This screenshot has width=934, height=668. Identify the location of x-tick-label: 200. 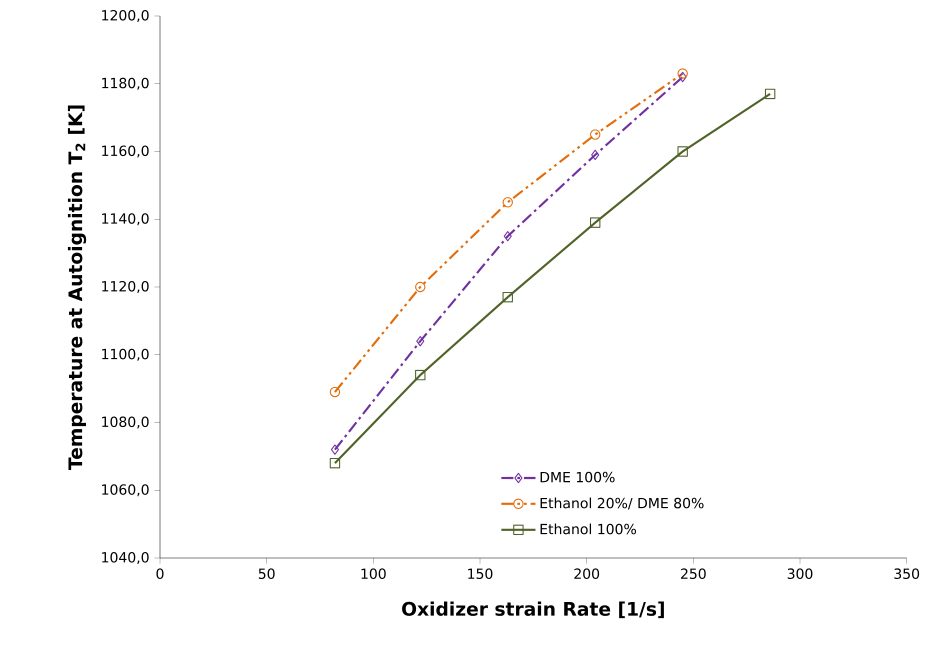
(587, 573).